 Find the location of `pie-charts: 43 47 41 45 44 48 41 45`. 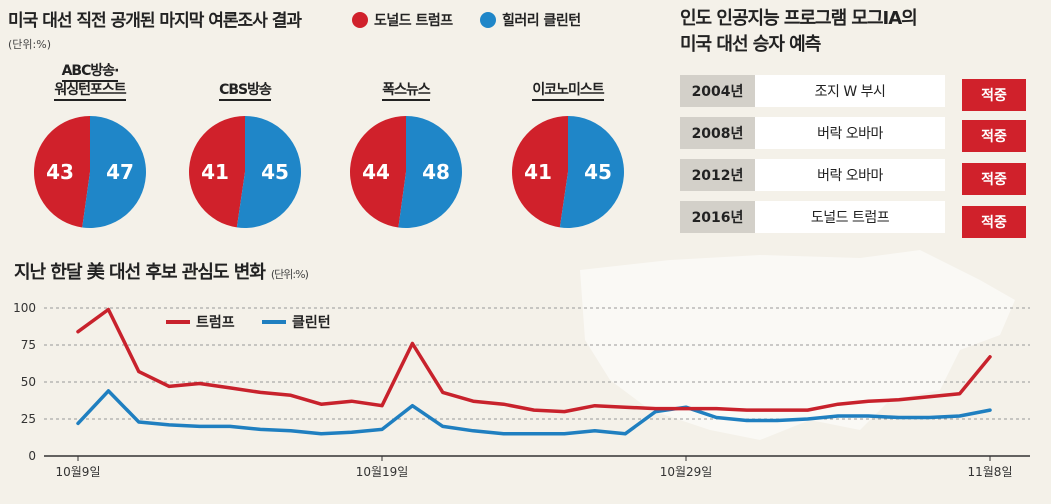

pie-charts: 43 47 41 45 44 48 41 45 is located at coordinates (329, 172).